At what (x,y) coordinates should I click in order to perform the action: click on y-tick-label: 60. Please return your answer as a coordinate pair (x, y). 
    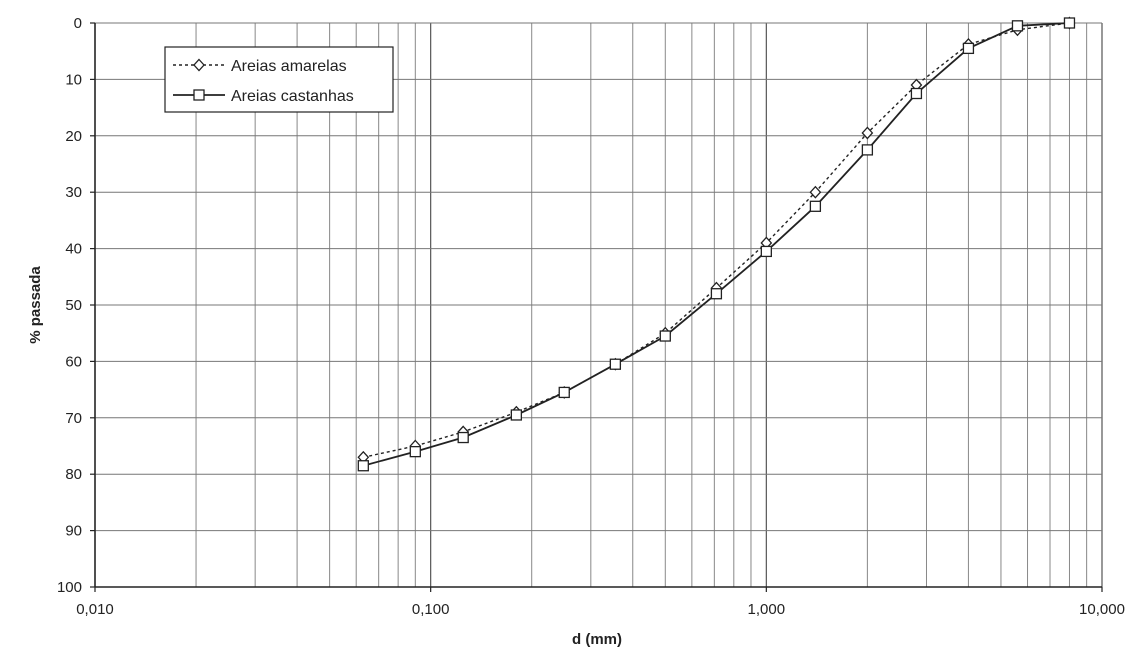
    Looking at the image, I should click on (73, 361).